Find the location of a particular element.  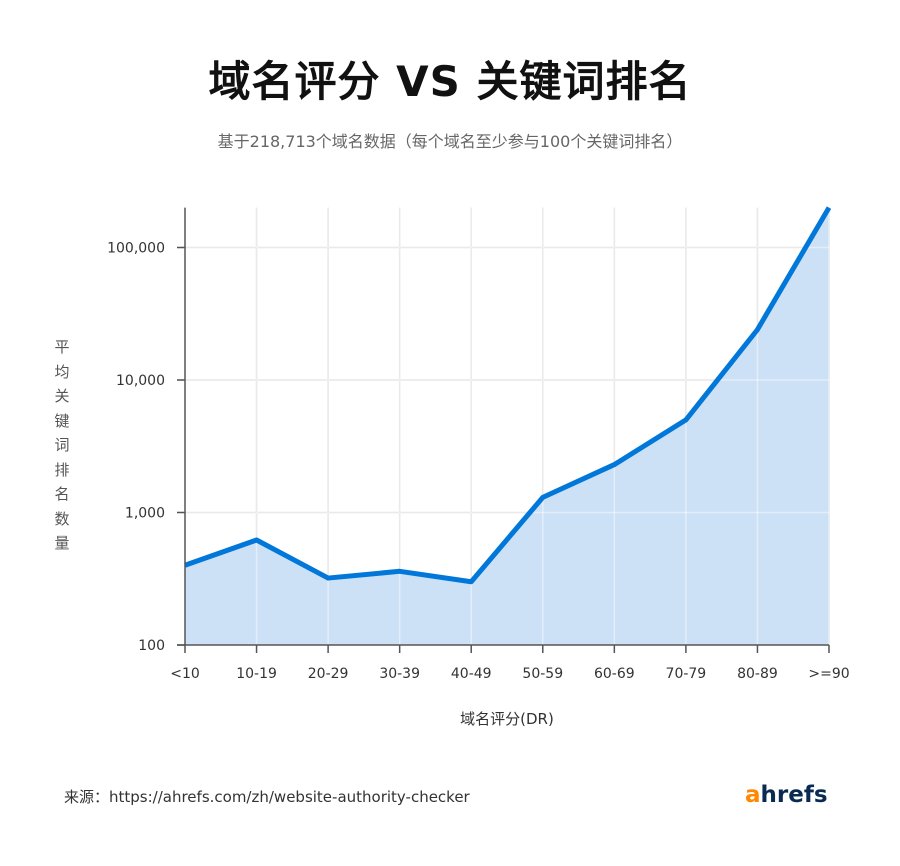

x-tick-label: 50-59 is located at coordinates (542, 674).